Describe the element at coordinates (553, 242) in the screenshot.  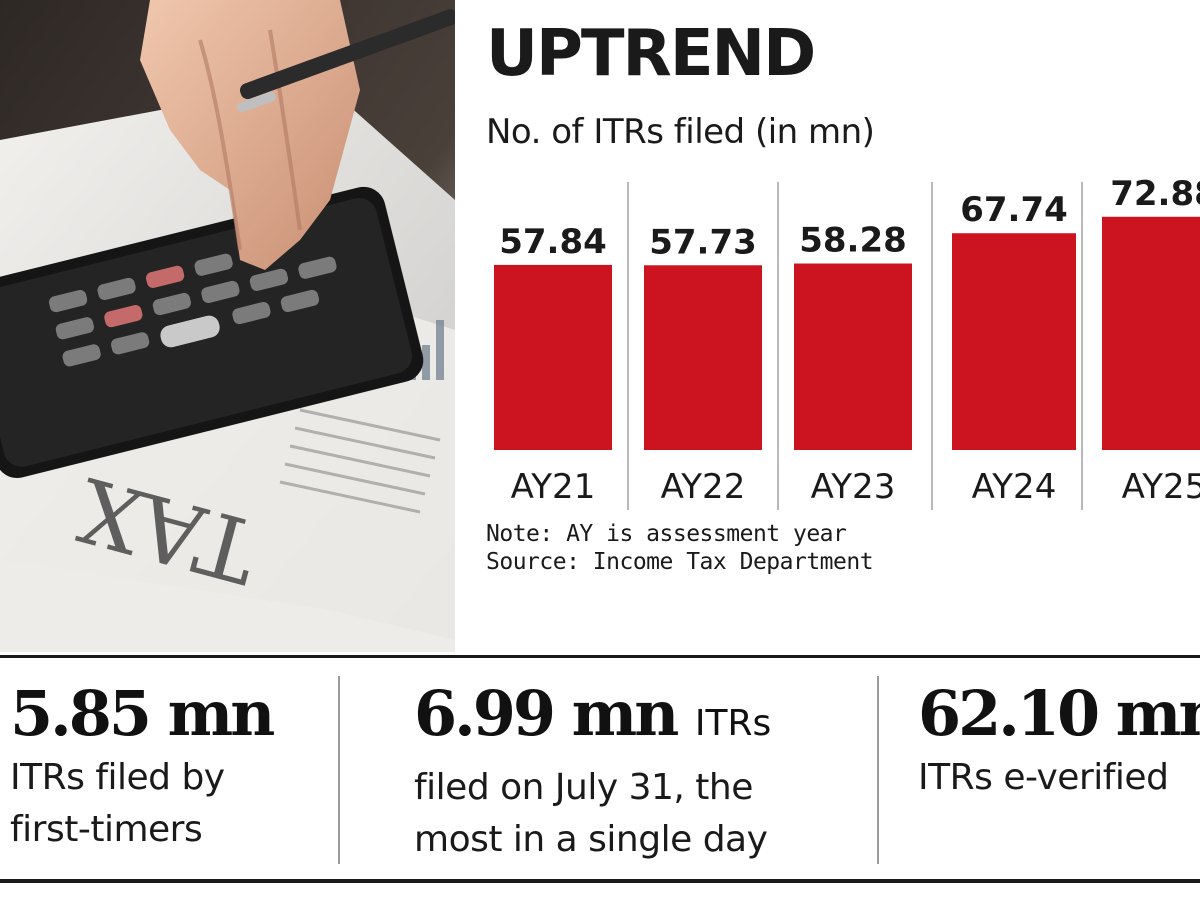
I see `value-label-ay21: 57.84` at that location.